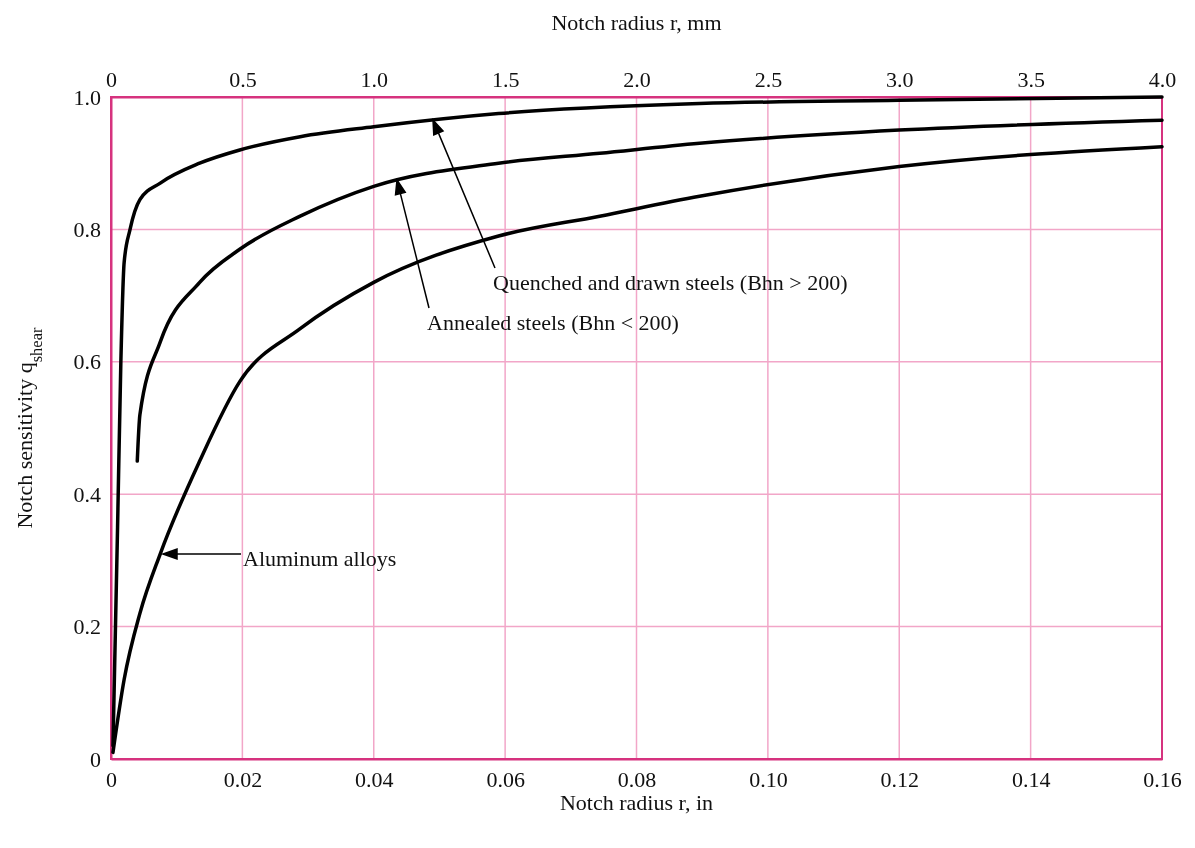 The width and height of the screenshot is (1195, 848). What do you see at coordinates (374, 79) in the screenshot?
I see `x2-tick-label: 1.0` at bounding box center [374, 79].